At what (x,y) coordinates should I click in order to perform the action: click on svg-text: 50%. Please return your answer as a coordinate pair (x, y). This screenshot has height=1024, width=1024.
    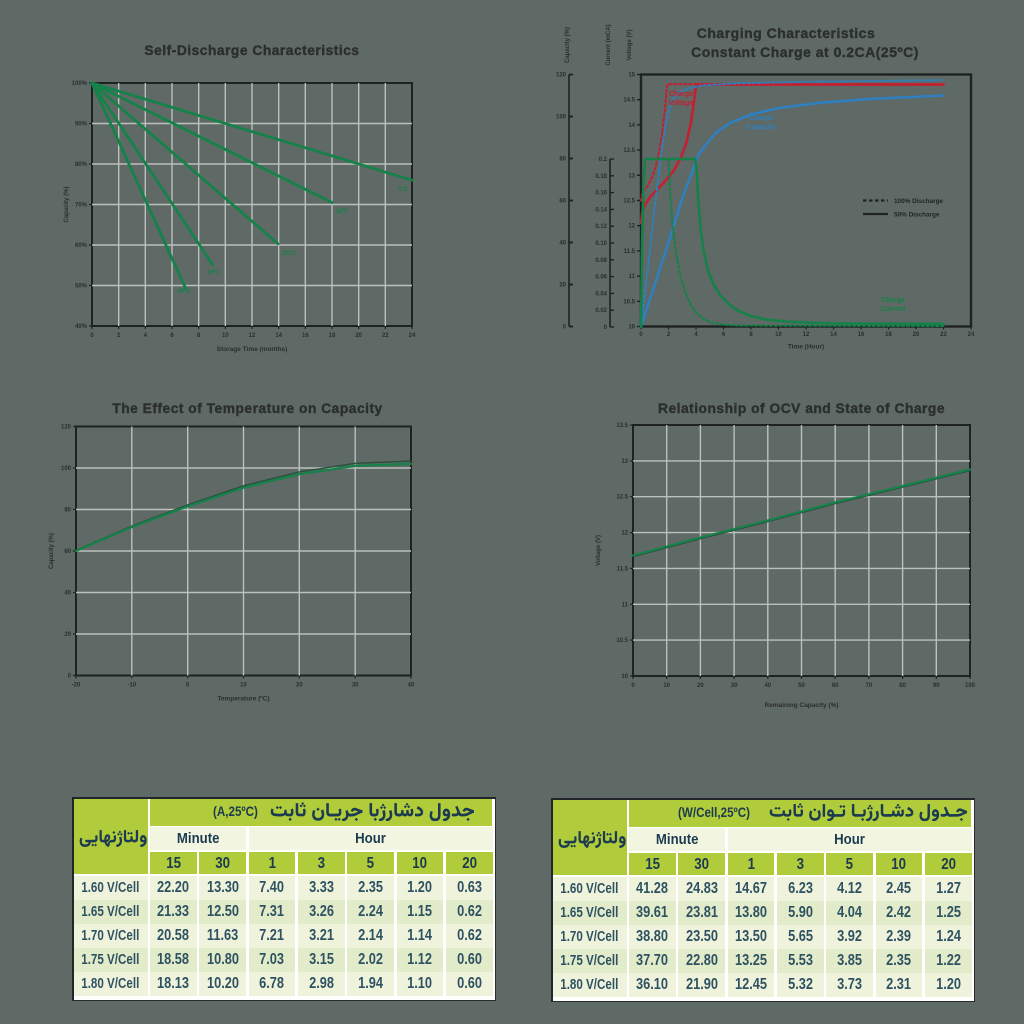
    Looking at the image, I should click on (81, 287).